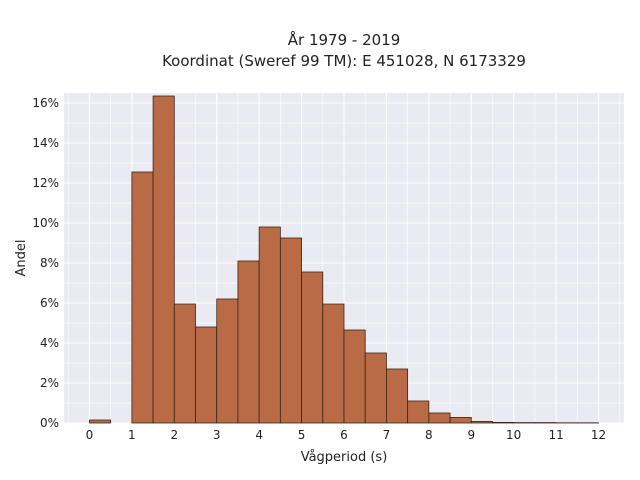  What do you see at coordinates (344, 39) in the screenshot?
I see `chart-title: År 1979 - 2019` at bounding box center [344, 39].